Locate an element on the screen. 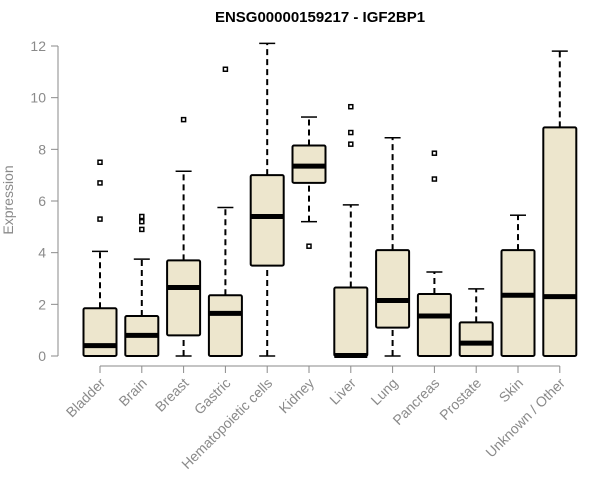 The width and height of the screenshot is (600, 500). x-tick-label: Prostate is located at coordinates (460, 399).